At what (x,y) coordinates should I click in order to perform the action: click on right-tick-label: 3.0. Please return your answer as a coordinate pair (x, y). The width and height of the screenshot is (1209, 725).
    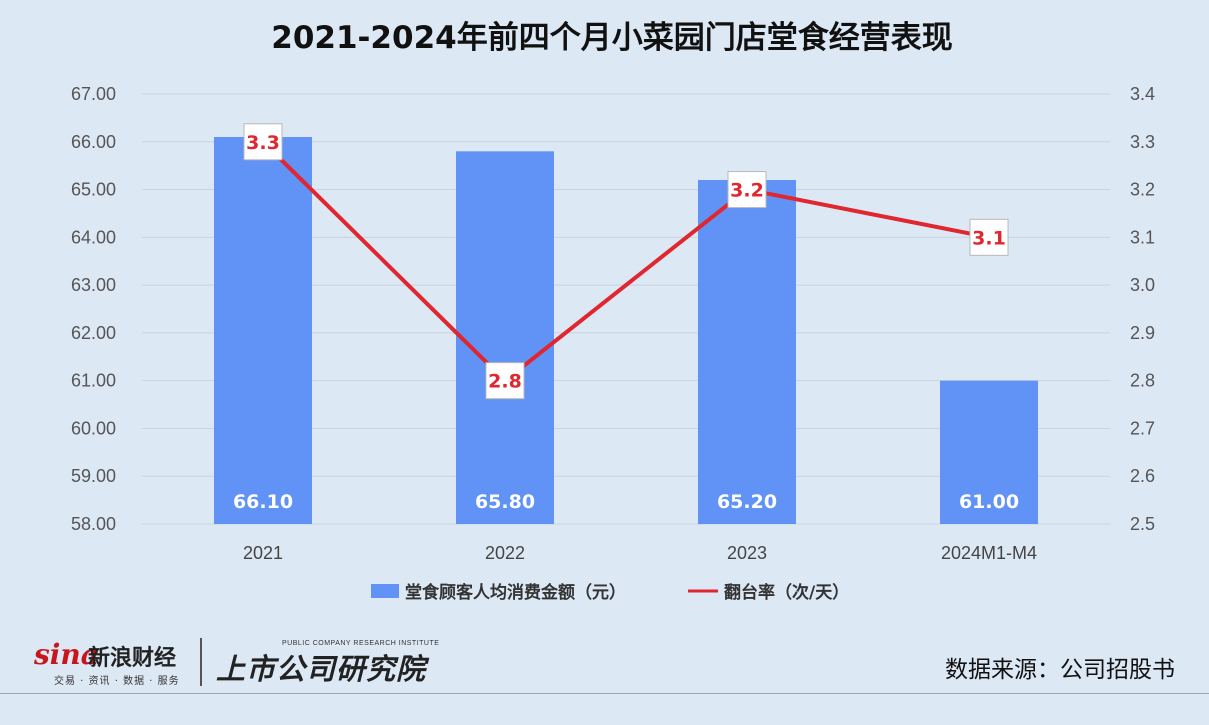
    Looking at the image, I should click on (1142, 285).